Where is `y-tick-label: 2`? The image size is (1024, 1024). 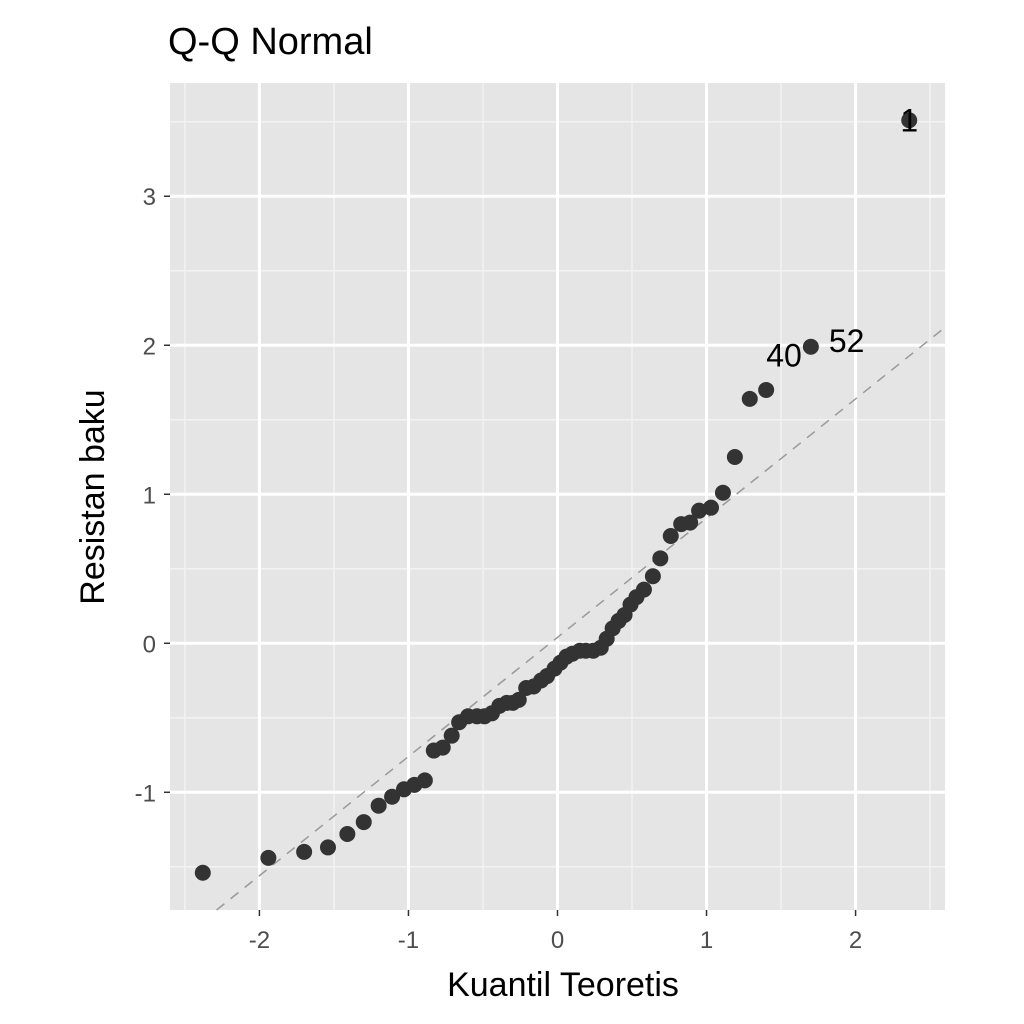
y-tick-label: 2 is located at coordinates (149, 346).